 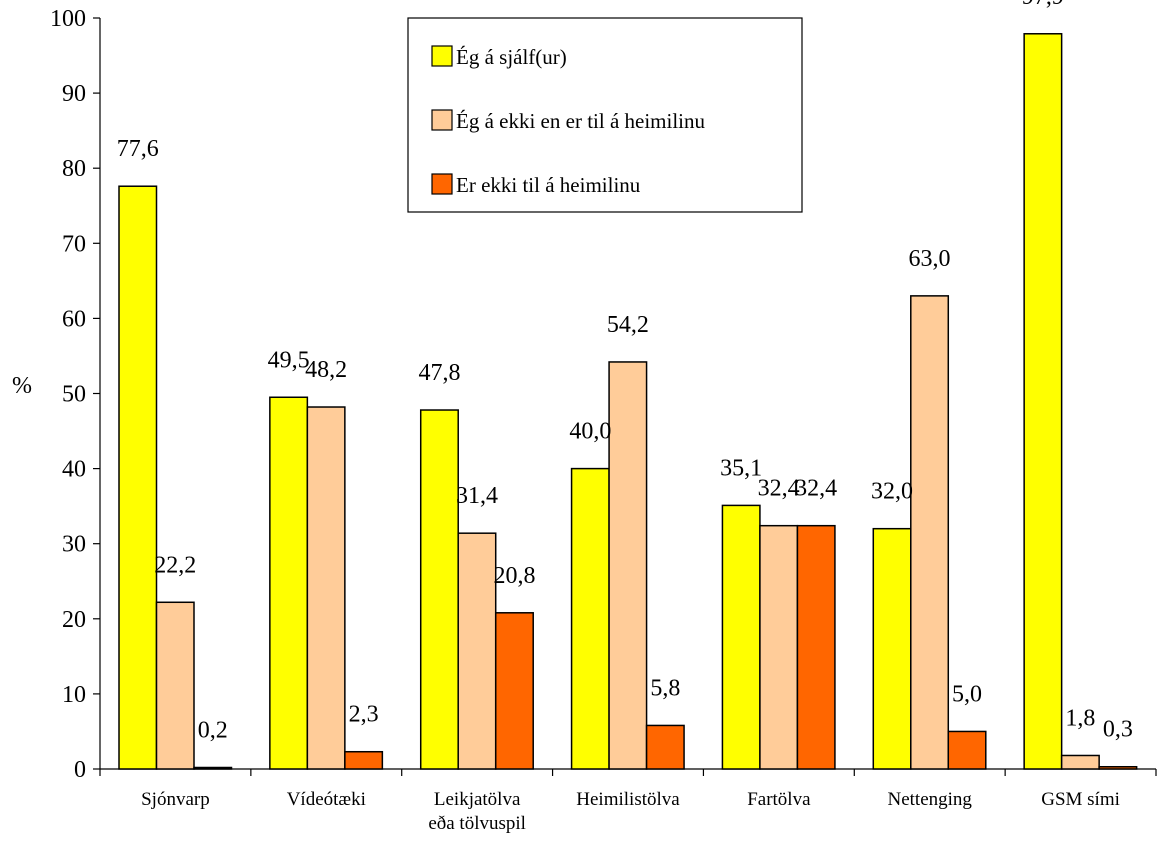 I want to click on y-tick-label: 70, so click(x=74, y=244).